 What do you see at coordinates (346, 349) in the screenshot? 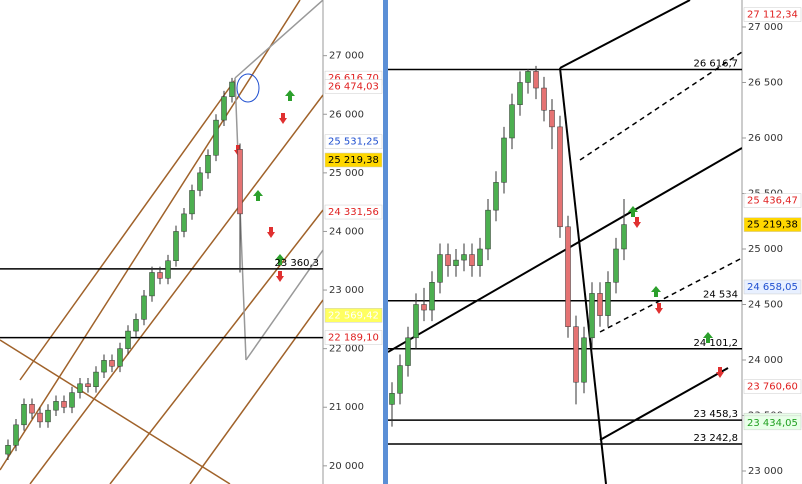
I see `y-tick-label: 22 000` at bounding box center [346, 349].